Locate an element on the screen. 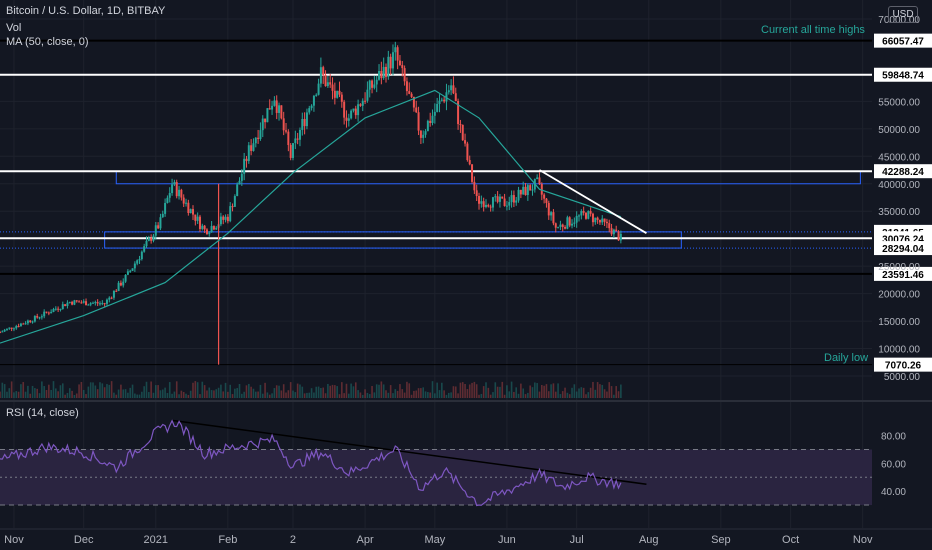  price-tick-label: 15000.00 is located at coordinates (899, 322).